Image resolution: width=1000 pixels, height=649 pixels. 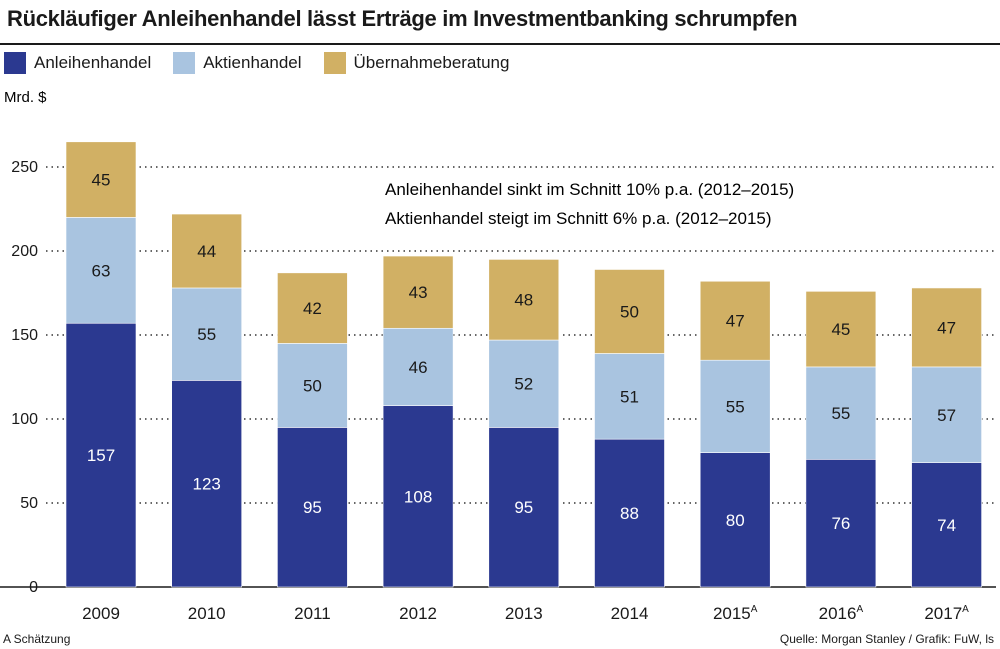 I want to click on y-tick-label-200: 200, so click(x=24, y=251).